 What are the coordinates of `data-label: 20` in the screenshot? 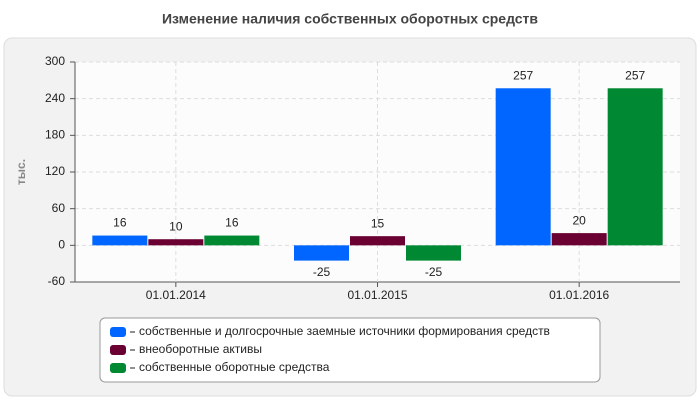 It's located at (579, 220).